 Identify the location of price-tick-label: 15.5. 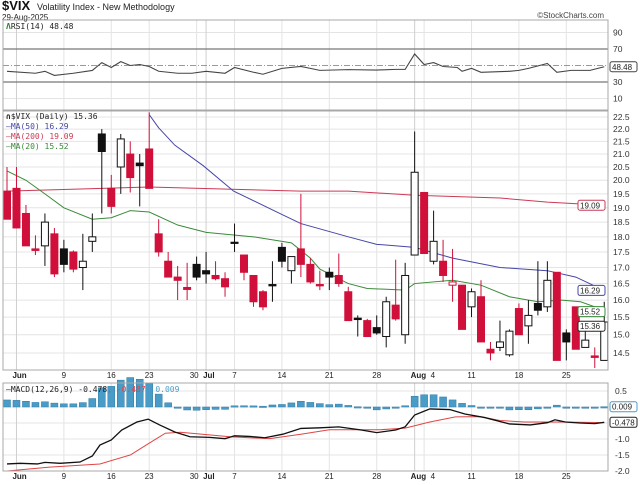
(621, 317).